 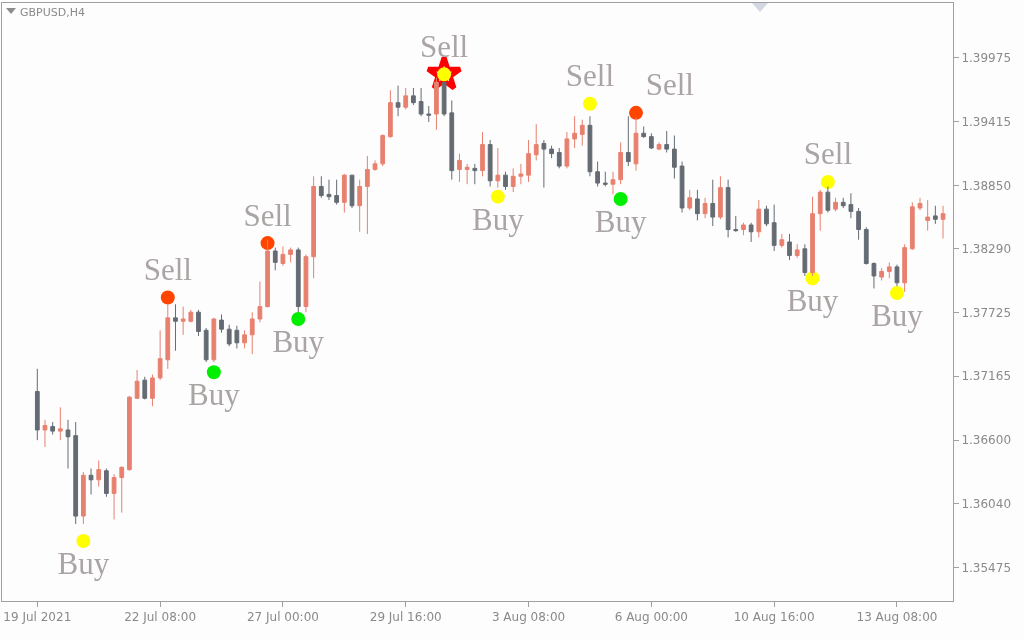 I want to click on y-tick-label: 1.37165, so click(x=986, y=376).